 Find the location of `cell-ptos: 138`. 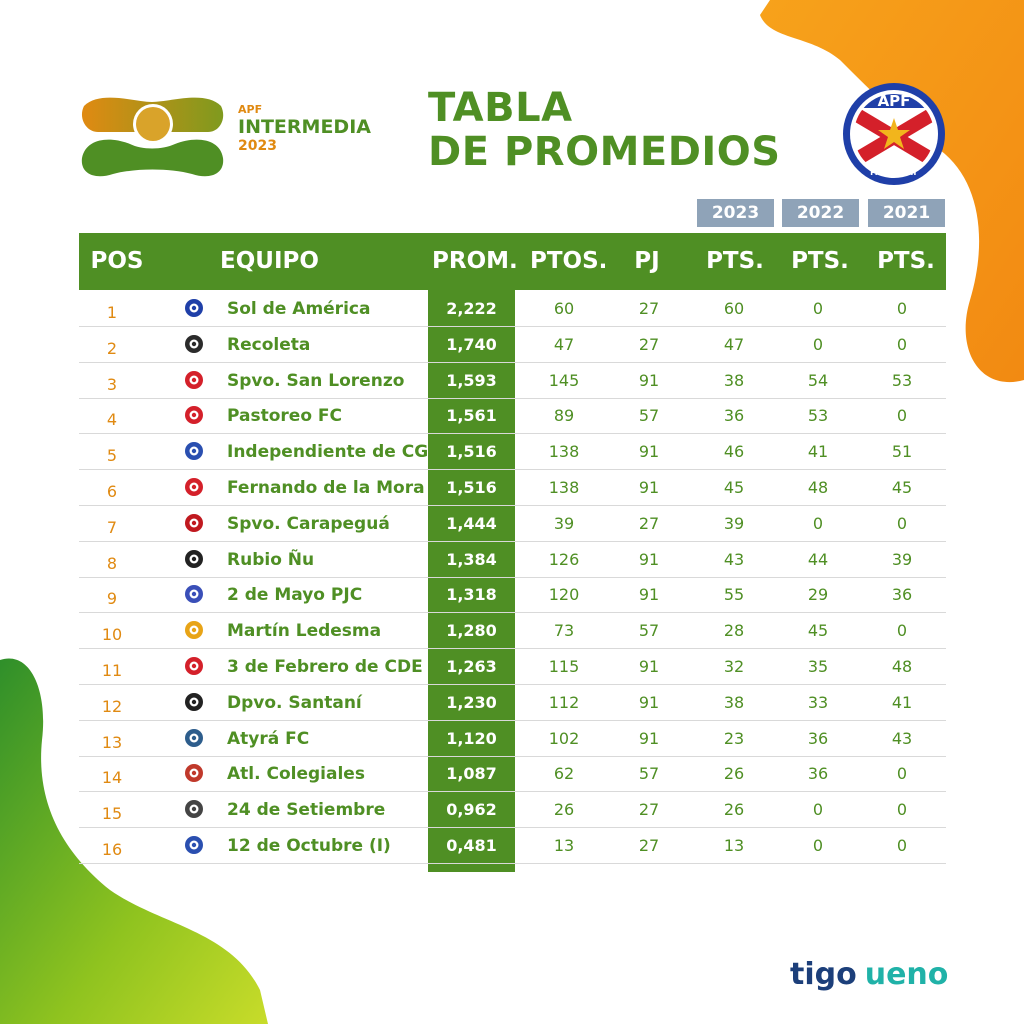

cell-ptos: 138 is located at coordinates (564, 452).